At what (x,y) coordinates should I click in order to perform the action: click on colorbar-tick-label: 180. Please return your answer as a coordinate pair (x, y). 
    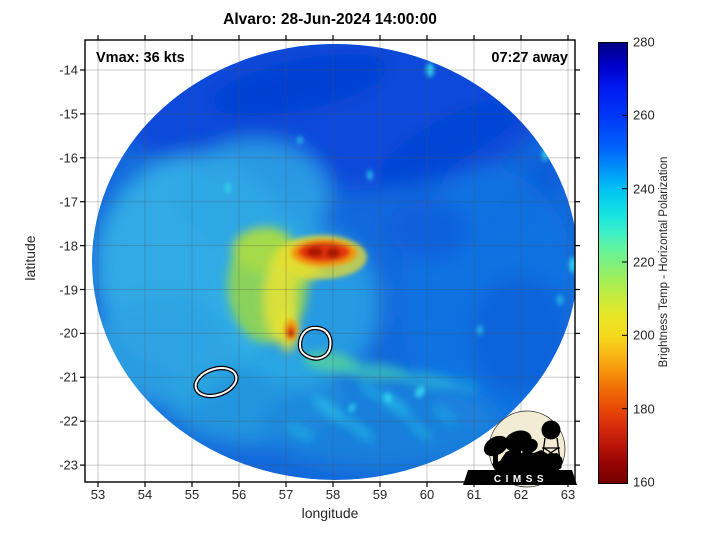
    Looking at the image, I should click on (644, 409).